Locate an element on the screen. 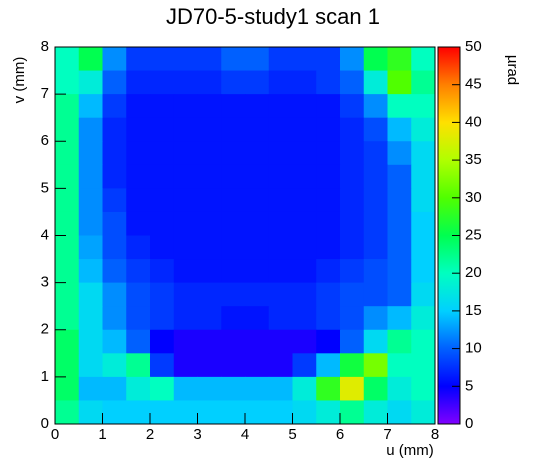  x-tick-label: 5 is located at coordinates (292, 434).